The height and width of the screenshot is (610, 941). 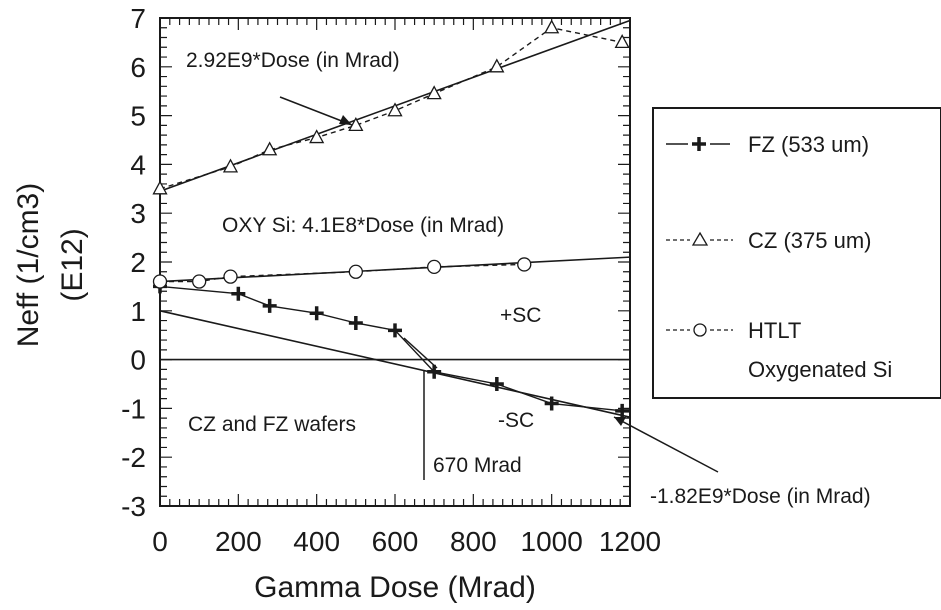 What do you see at coordinates (28, 265) in the screenshot?
I see `y-axis-label: Neff (1/cm3)` at bounding box center [28, 265].